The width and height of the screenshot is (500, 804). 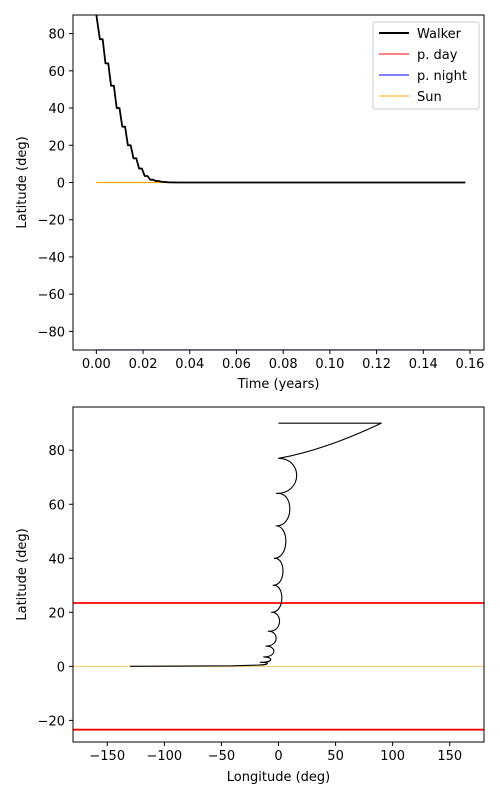 What do you see at coordinates (51, 295) in the screenshot?
I see `top-y-tick-label: −60` at bounding box center [51, 295].